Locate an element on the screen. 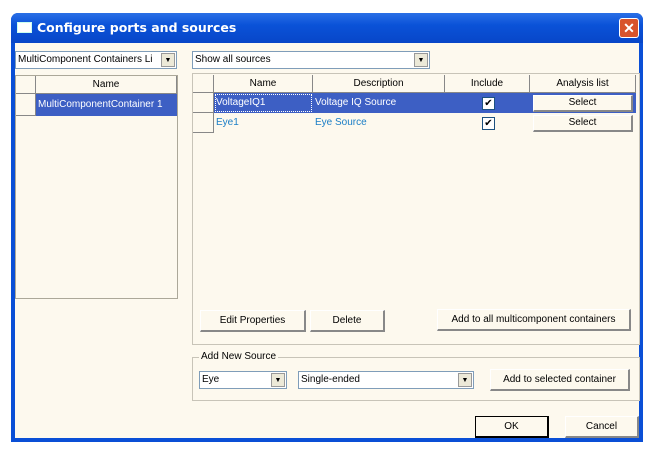  close-icon: ✕ is located at coordinates (629, 28).